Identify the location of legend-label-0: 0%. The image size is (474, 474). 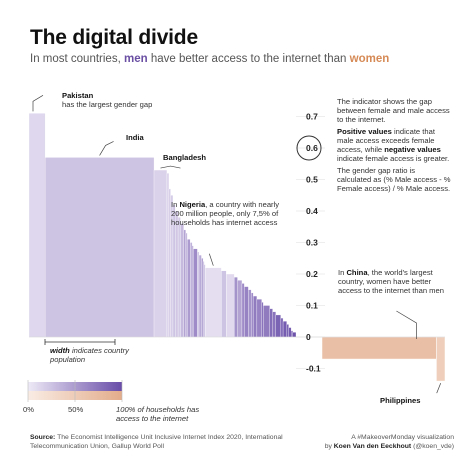
(28, 409).